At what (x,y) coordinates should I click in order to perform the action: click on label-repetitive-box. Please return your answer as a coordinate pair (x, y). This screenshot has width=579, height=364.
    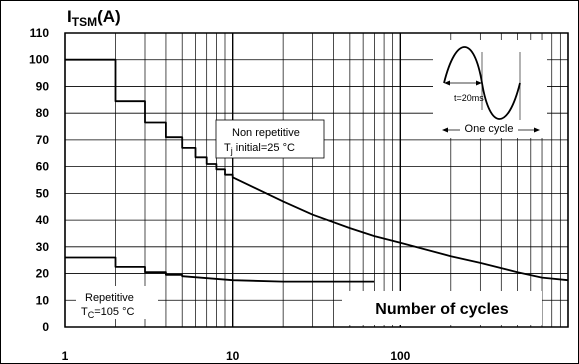
    Looking at the image, I should click on (117, 302).